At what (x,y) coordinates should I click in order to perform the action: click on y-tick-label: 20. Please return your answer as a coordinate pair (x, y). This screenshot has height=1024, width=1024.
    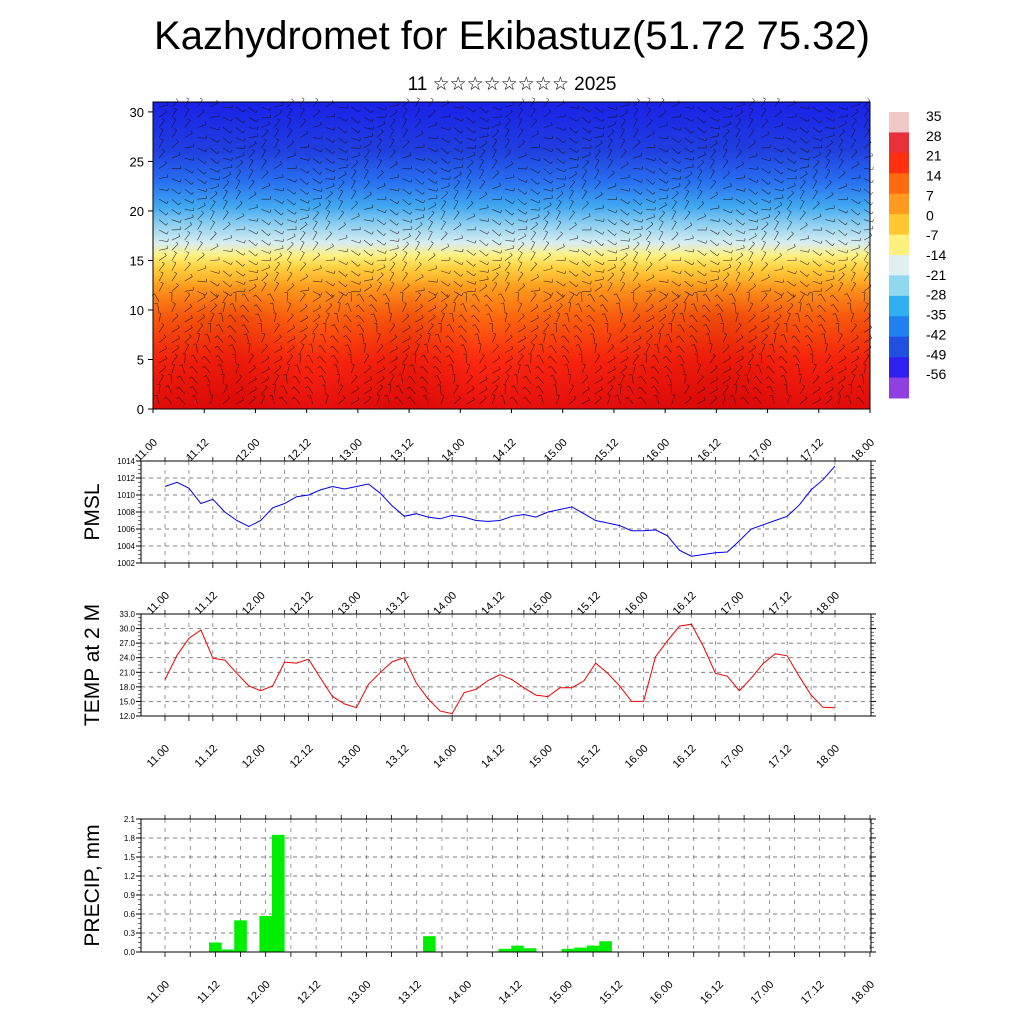
    Looking at the image, I should click on (137, 211).